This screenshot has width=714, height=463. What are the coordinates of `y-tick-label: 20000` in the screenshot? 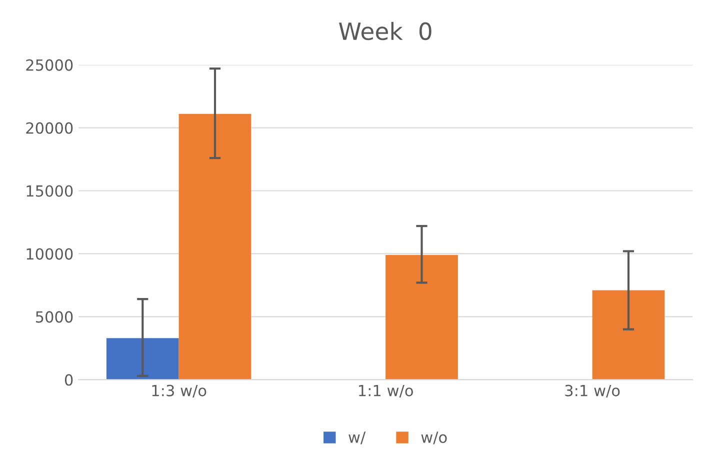 It's located at (49, 128).